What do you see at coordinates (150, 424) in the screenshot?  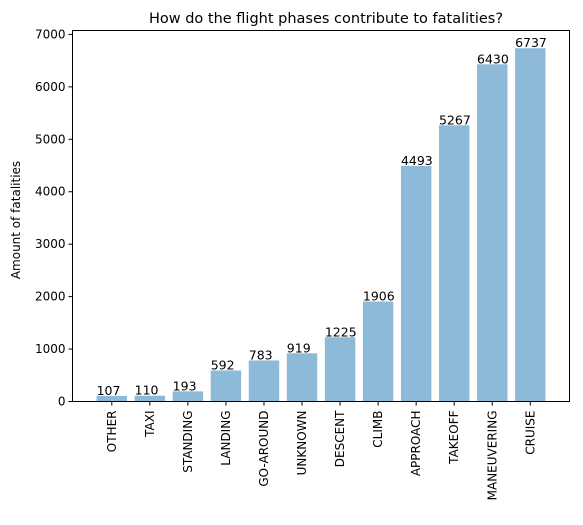 I see `x-tick-label: TAXI` at bounding box center [150, 424].